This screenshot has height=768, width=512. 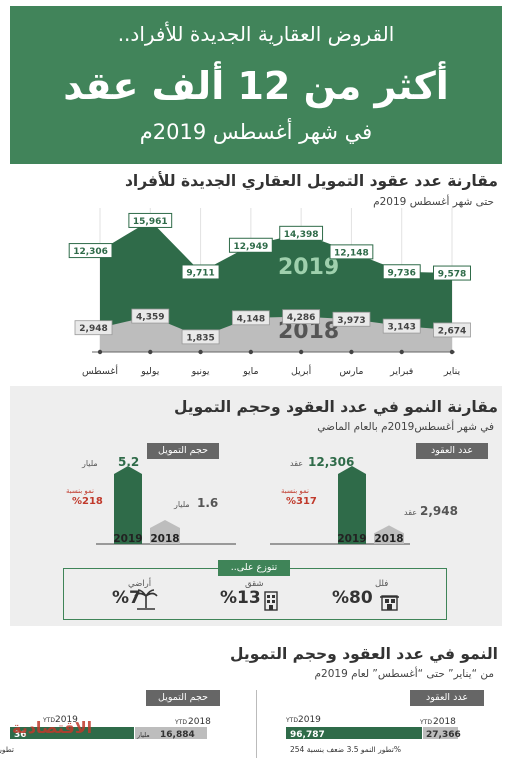 I want to click on section3-subtitle: من “يناير” حتى “أغسطس” لعام 2019م, so click(x=404, y=674).